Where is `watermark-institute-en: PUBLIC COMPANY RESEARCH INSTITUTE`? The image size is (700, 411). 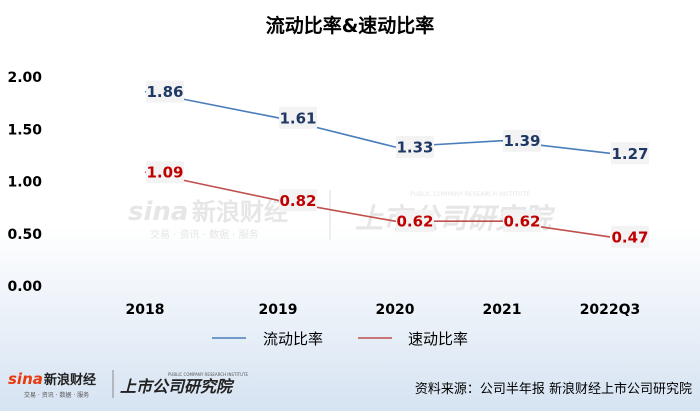 watermark-institute-en: PUBLIC COMPANY RESEARCH INSTITUTE is located at coordinates (470, 194).